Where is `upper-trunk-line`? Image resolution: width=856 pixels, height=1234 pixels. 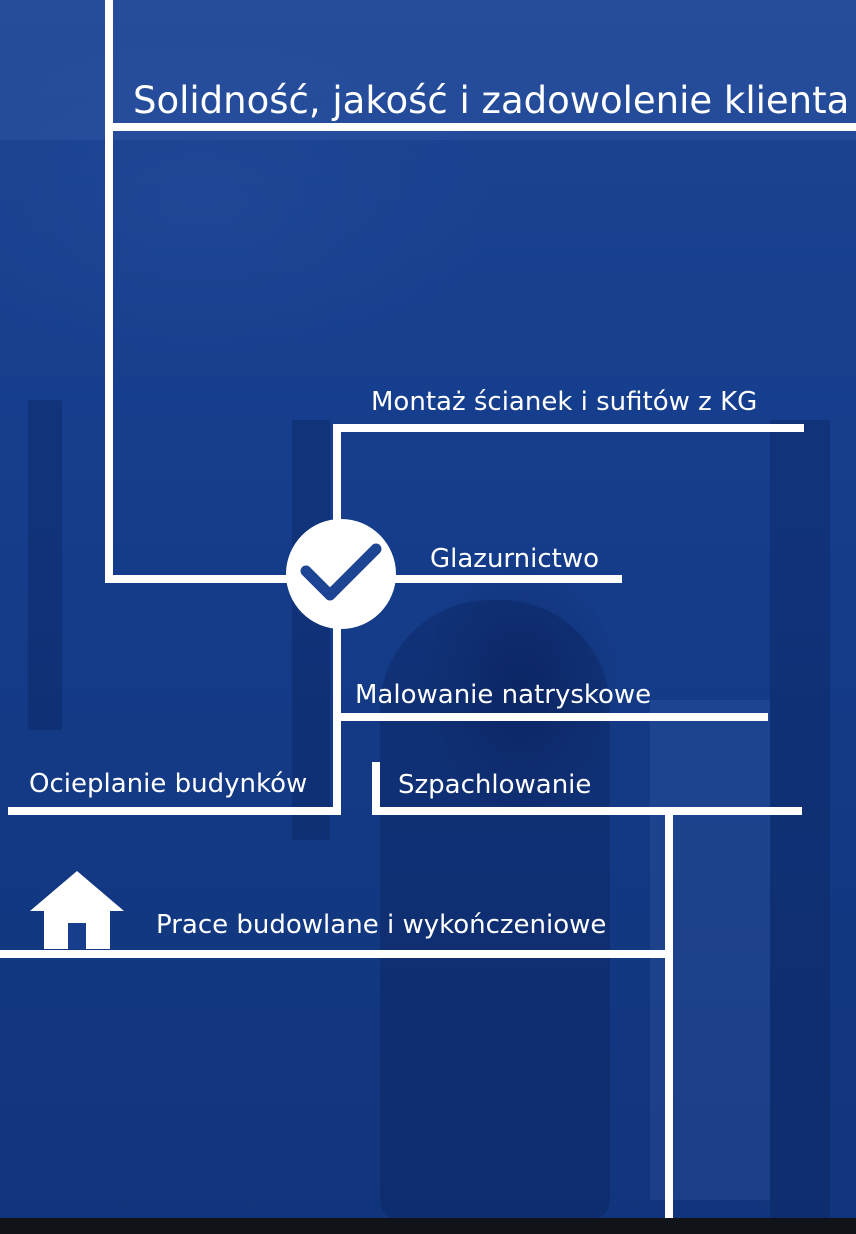
upper-trunk-line is located at coordinates (337, 474).